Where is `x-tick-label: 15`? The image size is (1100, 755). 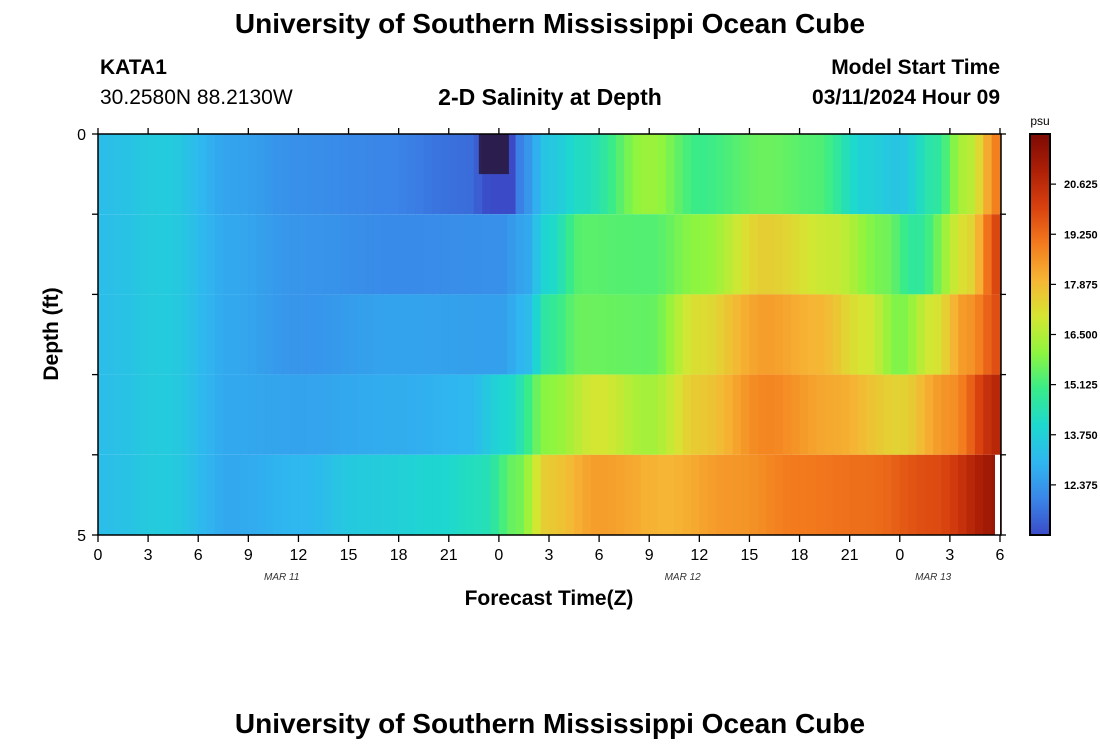
x-tick-label: 15 is located at coordinates (750, 555).